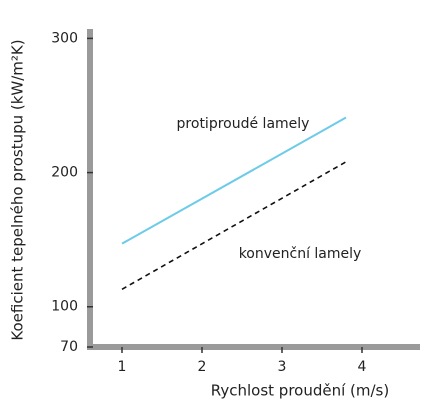  What do you see at coordinates (202, 367) in the screenshot?
I see `x-tick-label: 2` at bounding box center [202, 367].